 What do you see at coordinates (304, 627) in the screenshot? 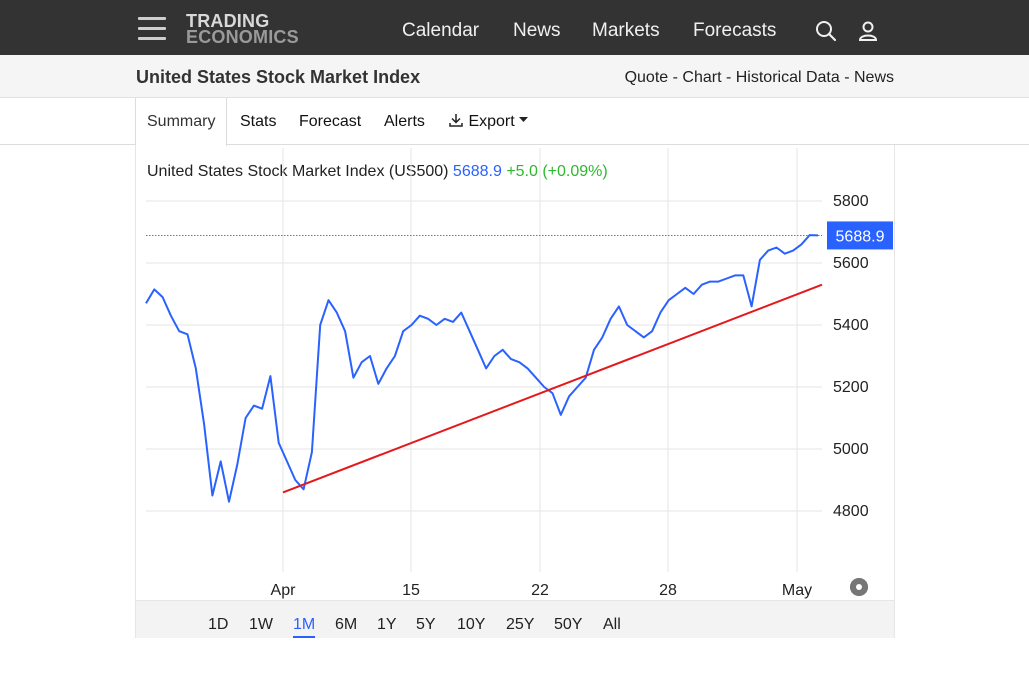
I see `range-1m: 1M` at bounding box center [304, 627].